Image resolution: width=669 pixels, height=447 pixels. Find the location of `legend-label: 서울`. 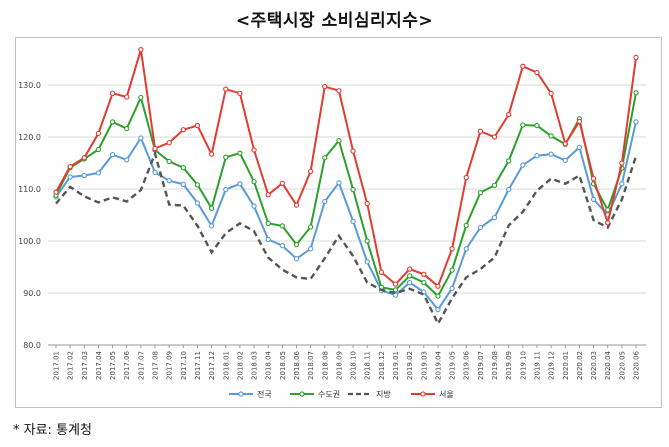

legend-label: 서울 is located at coordinates (446, 394).